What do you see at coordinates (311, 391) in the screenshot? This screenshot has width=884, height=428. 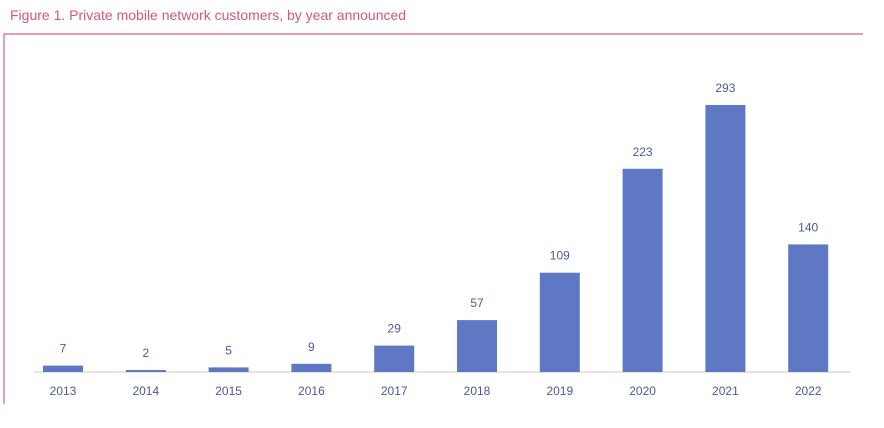 I see `x-tick-label-2016: 2016` at bounding box center [311, 391].